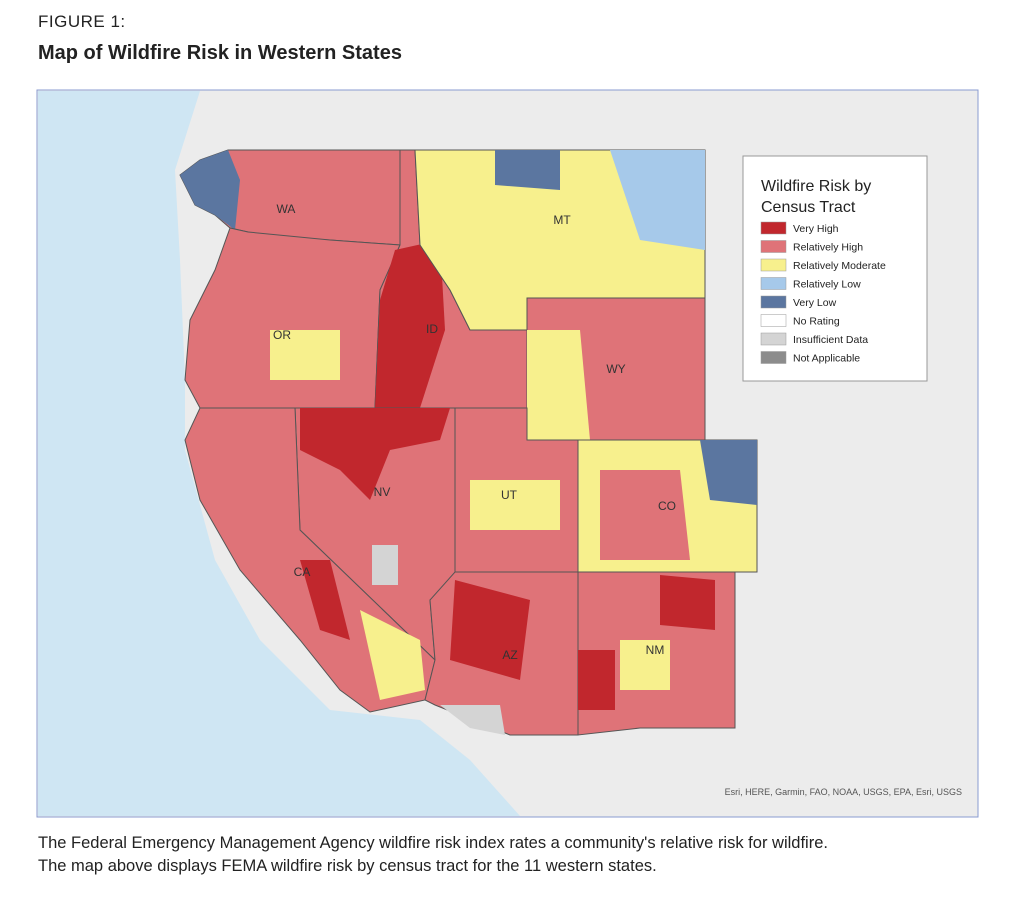 The height and width of the screenshot is (898, 1024). Describe the element at coordinates (828, 248) in the screenshot. I see `legend-label: Relatively High` at that location.